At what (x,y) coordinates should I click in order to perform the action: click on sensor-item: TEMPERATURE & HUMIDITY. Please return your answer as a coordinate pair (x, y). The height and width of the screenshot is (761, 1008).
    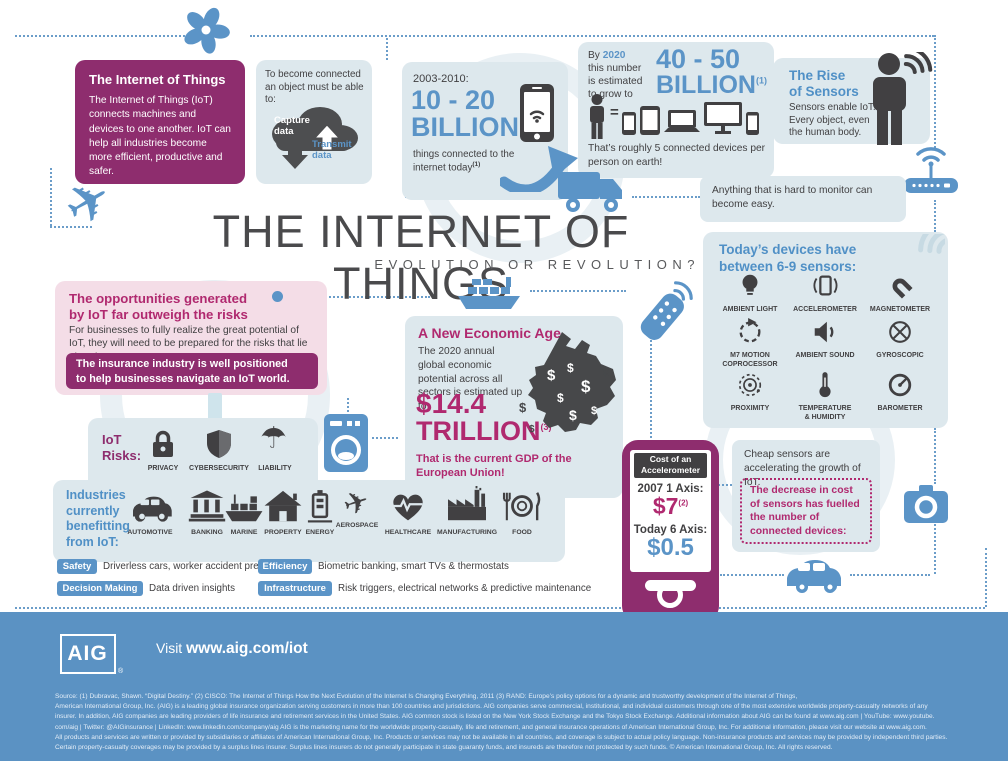
    Looking at the image, I should click on (825, 396).